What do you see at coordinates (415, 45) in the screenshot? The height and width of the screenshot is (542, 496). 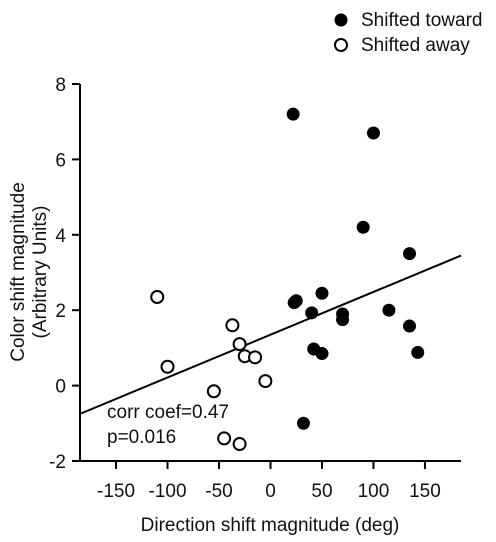 I see `legend-label-shifted-away: Shifted away` at bounding box center [415, 45].